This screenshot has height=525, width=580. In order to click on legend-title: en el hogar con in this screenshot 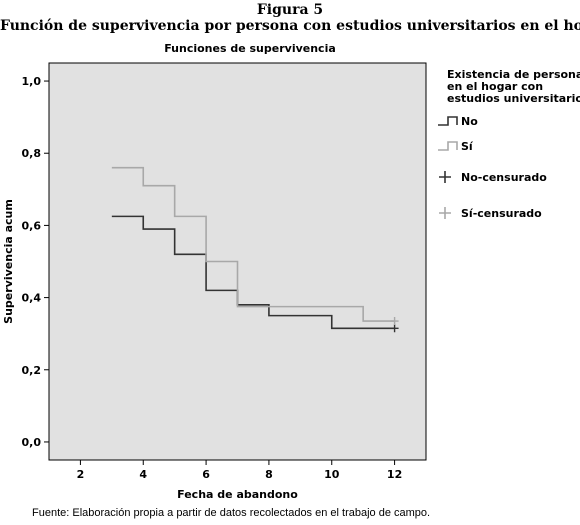, I will do `click(495, 86)`.